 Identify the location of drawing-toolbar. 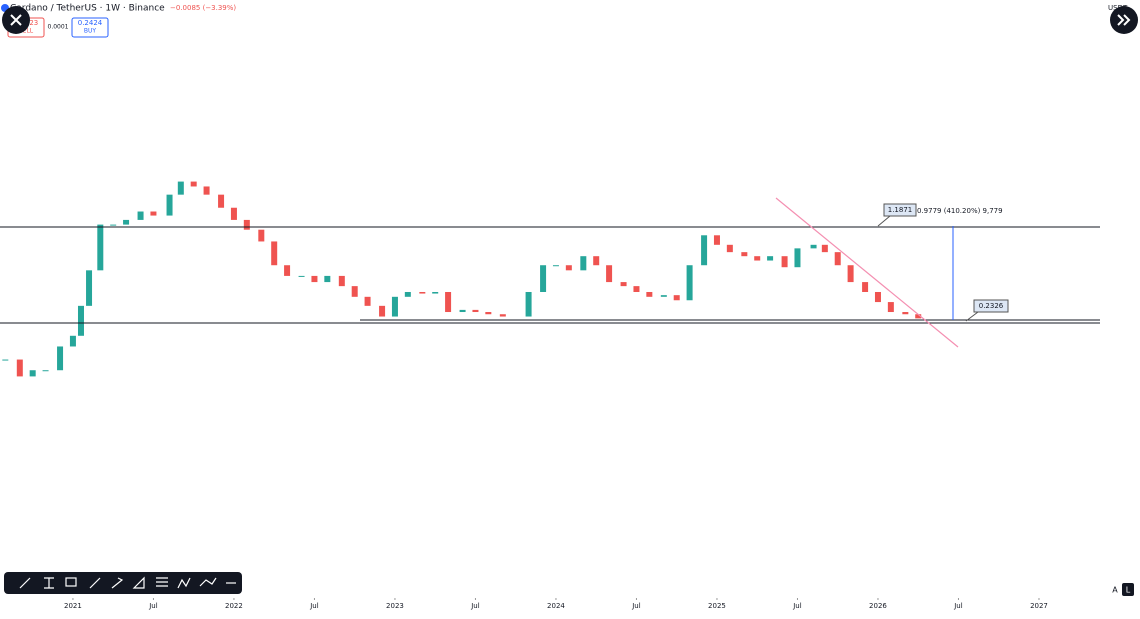
(123, 583).